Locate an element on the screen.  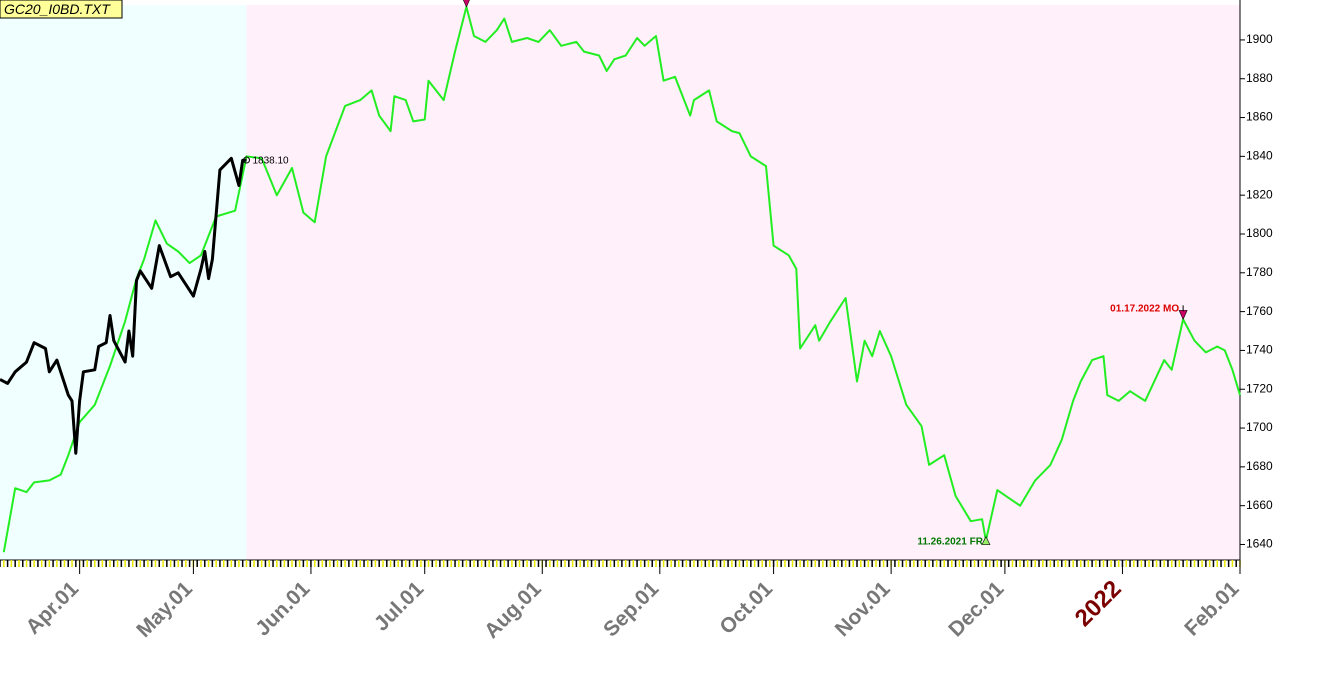
x-tick-label: Jun.01 is located at coordinates (283, 609).